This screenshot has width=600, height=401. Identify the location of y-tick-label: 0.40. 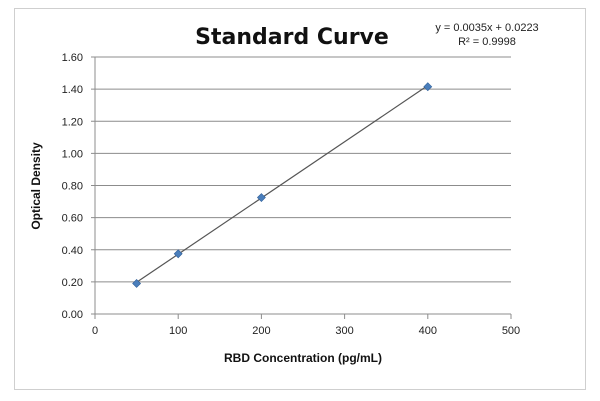
(72, 251).